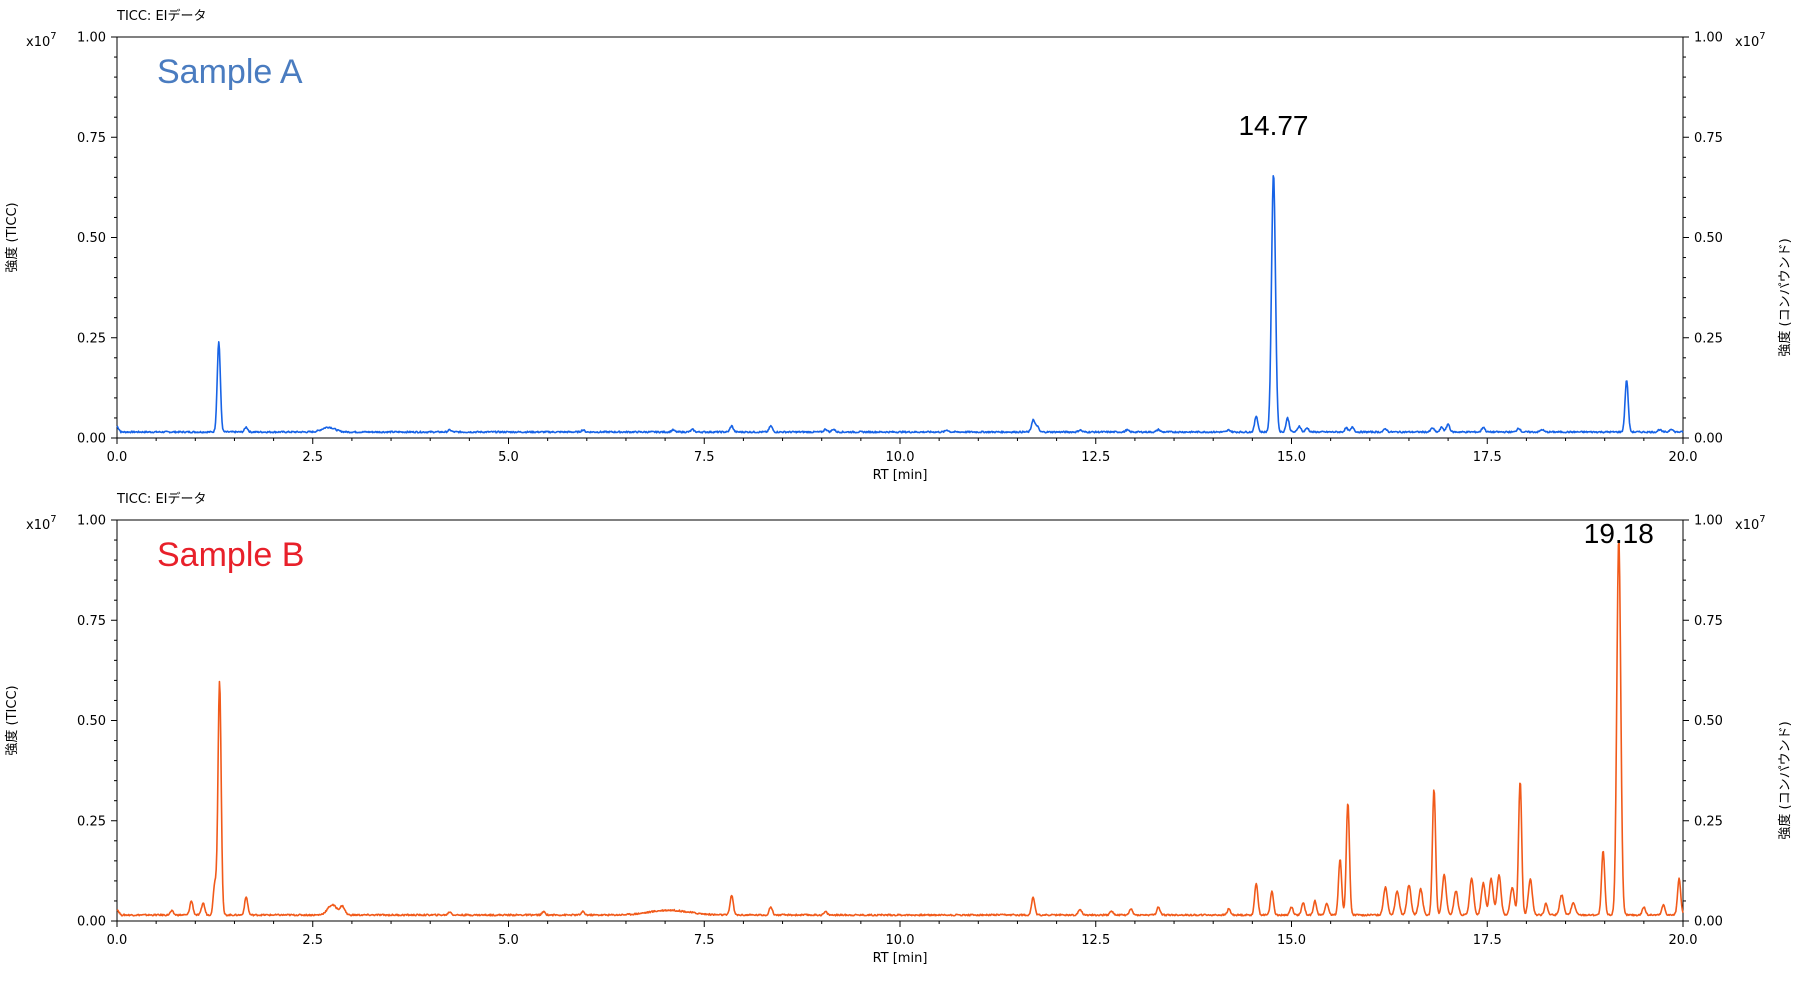  I want to click on peak-label: 19.18, so click(1619, 533).